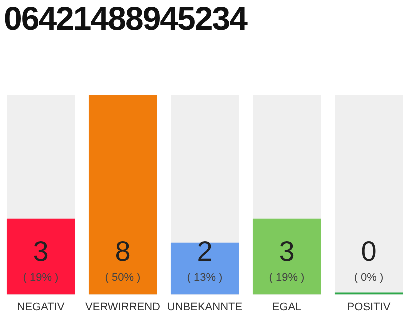  Describe the element at coordinates (369, 307) in the screenshot. I see `x-tick-label: POSITIV` at that location.